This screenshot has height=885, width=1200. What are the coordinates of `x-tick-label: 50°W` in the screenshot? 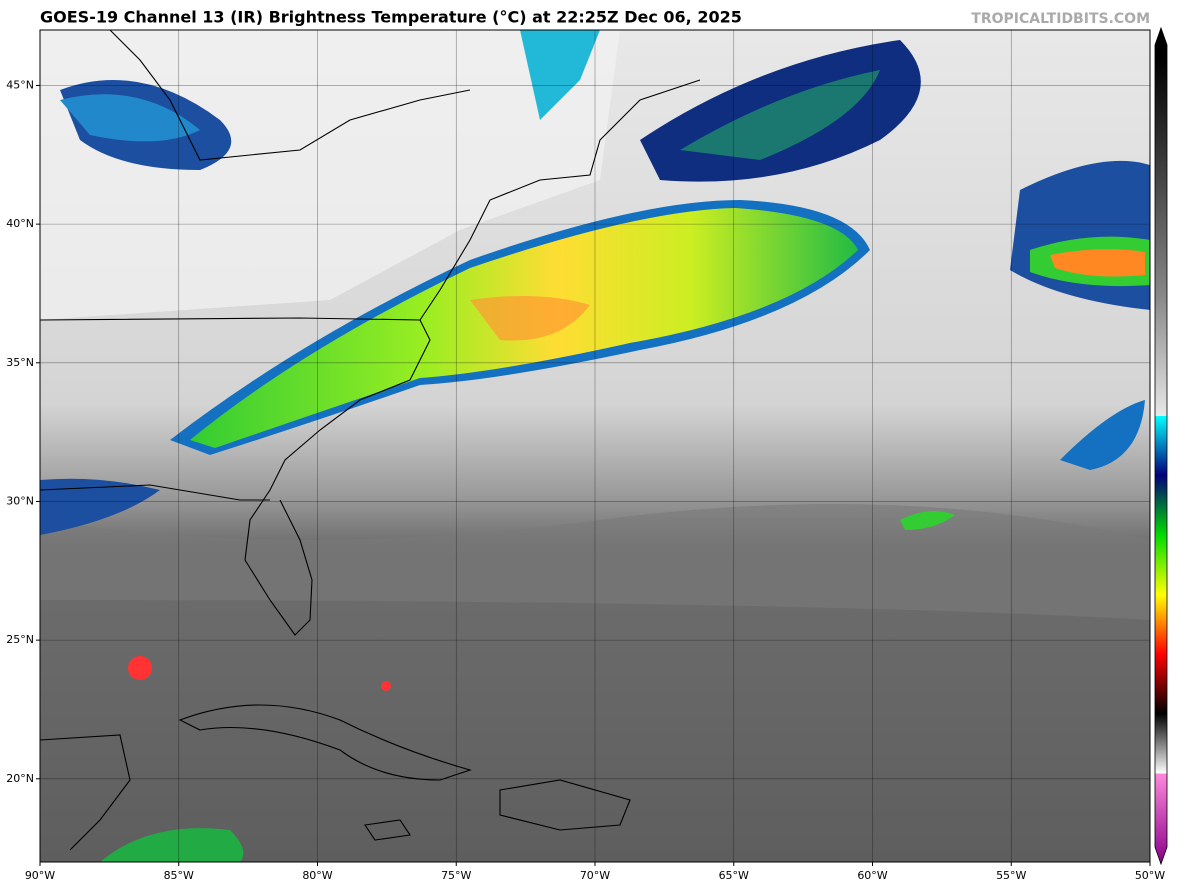 It's located at (1150, 875).